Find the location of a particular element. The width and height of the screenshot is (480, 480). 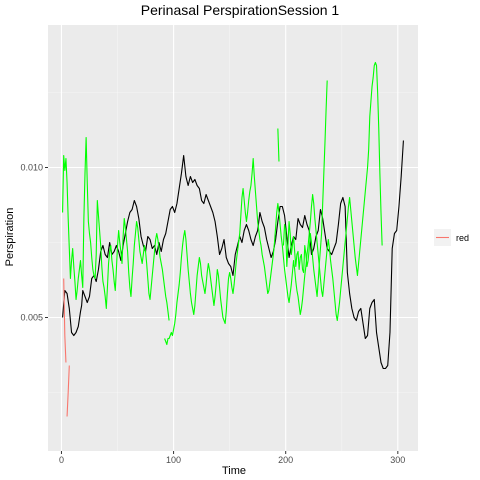

legend-label: red is located at coordinates (462, 238).